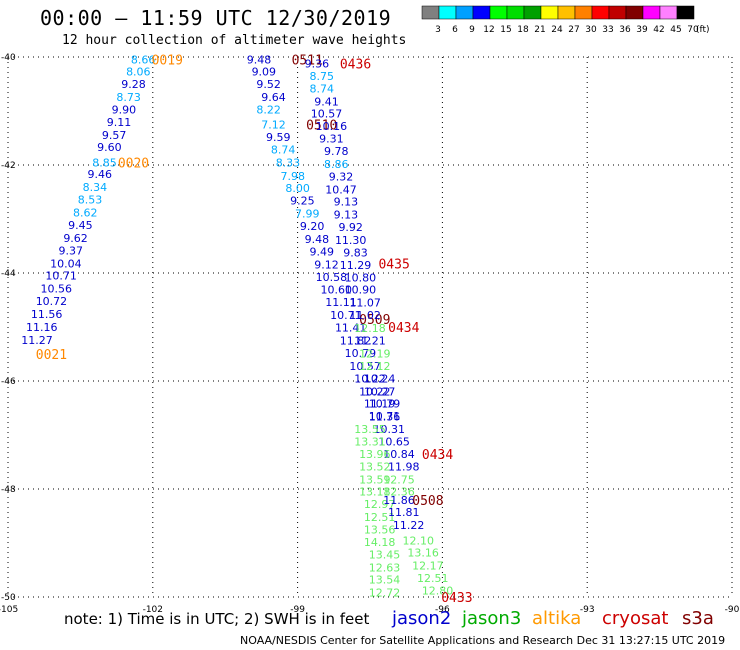  What do you see at coordinates (128, 97) in the screenshot?
I see `wave-height-value: 8.73` at bounding box center [128, 97].